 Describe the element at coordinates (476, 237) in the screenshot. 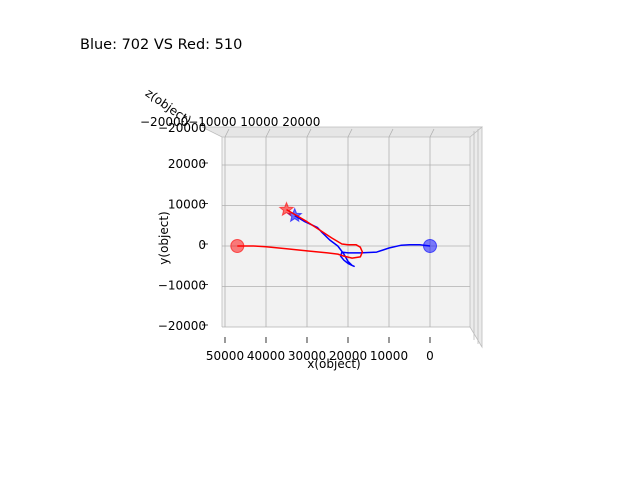

I see `right-pane` at that location.